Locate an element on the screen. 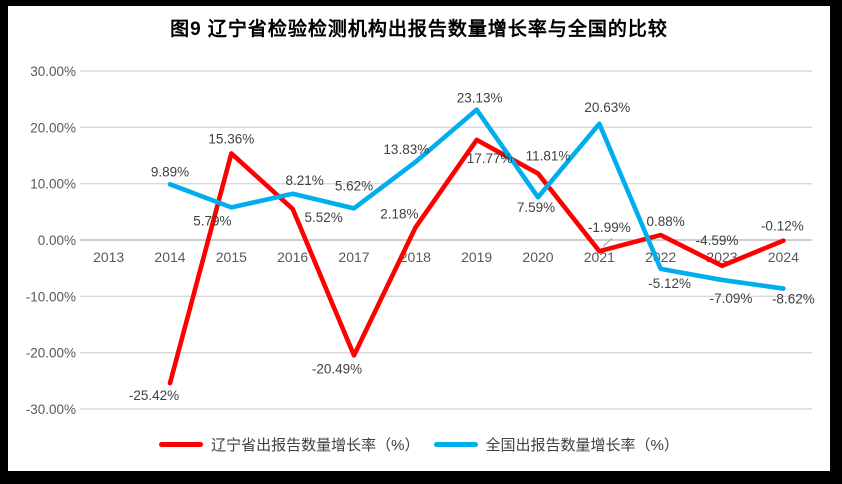 Image resolution: width=842 pixels, height=484 pixels. x-axis-year-label: 2016 is located at coordinates (292, 257).